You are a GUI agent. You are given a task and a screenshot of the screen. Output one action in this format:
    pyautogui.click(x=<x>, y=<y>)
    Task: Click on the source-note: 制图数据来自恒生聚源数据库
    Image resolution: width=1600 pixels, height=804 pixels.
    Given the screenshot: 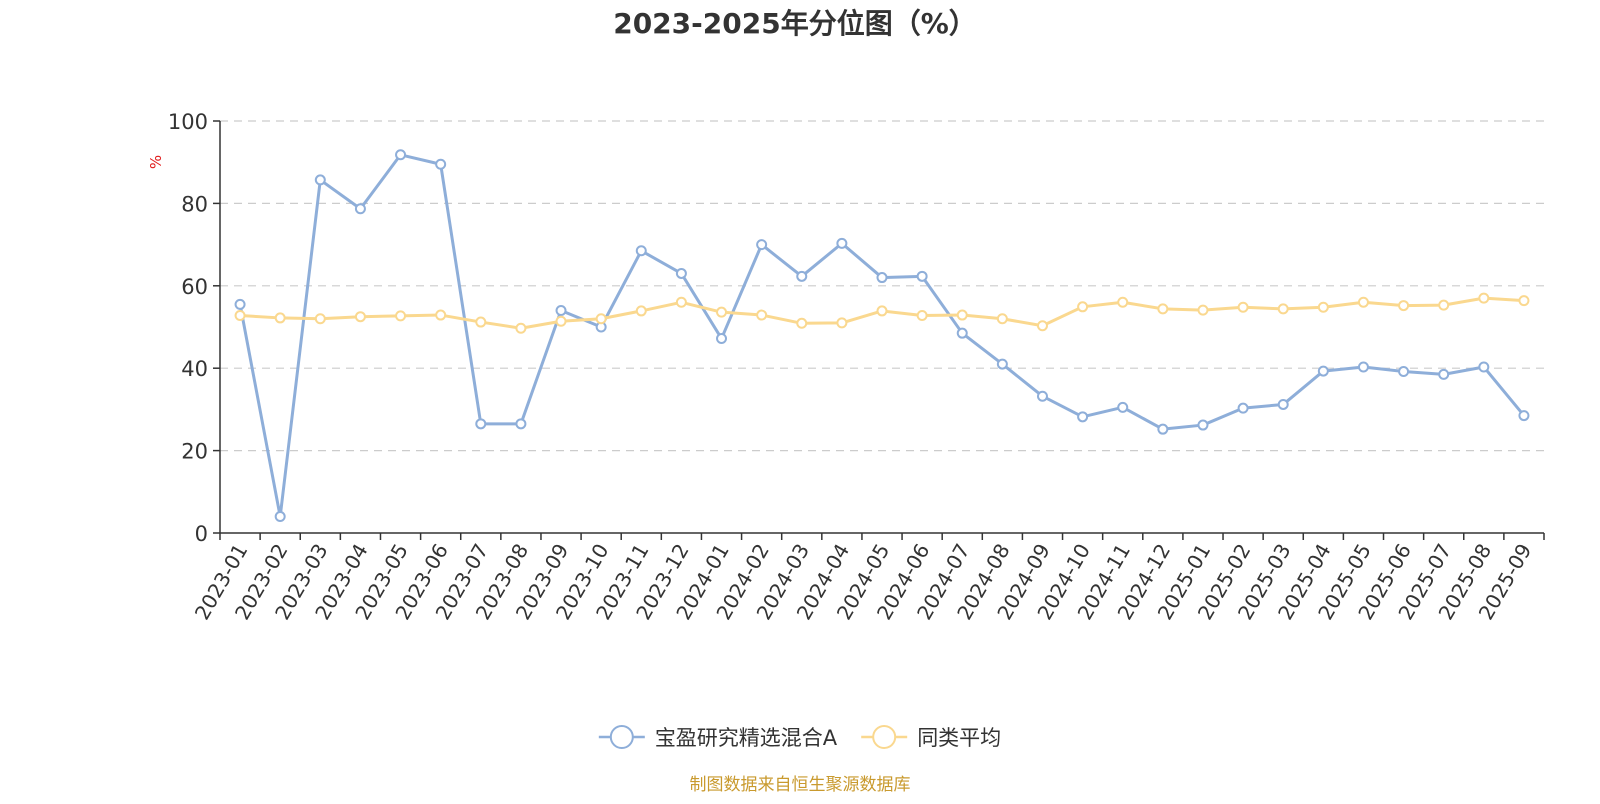 What is the action you would take?
    pyautogui.click(x=800, y=785)
    